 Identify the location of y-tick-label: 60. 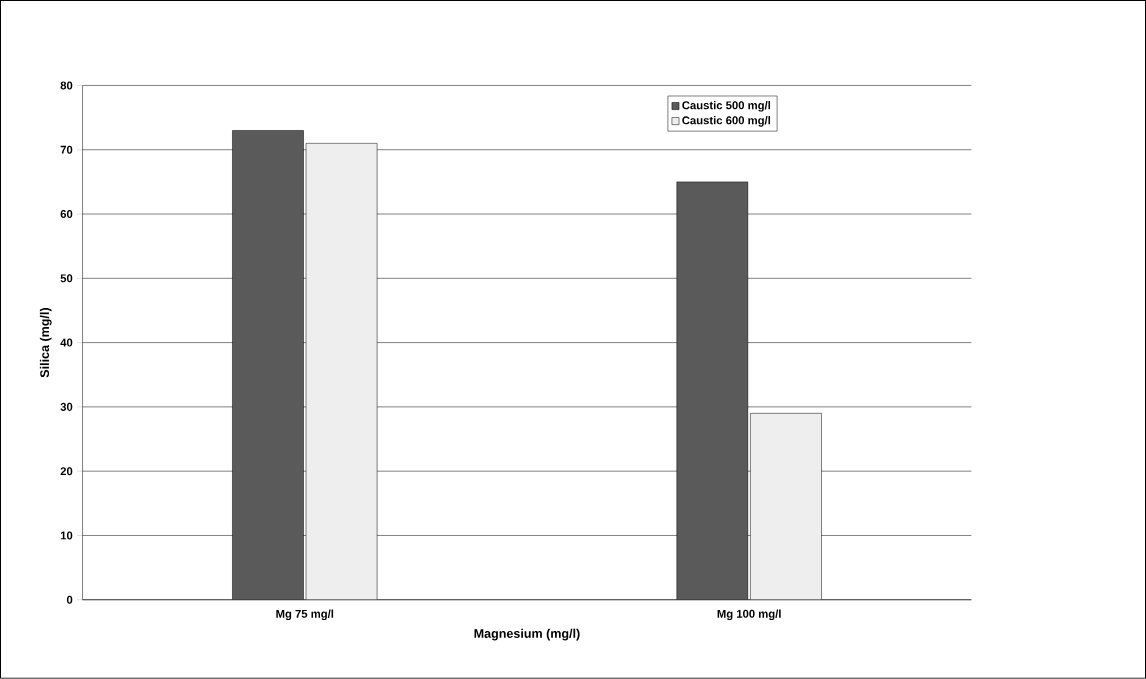
(66, 214).